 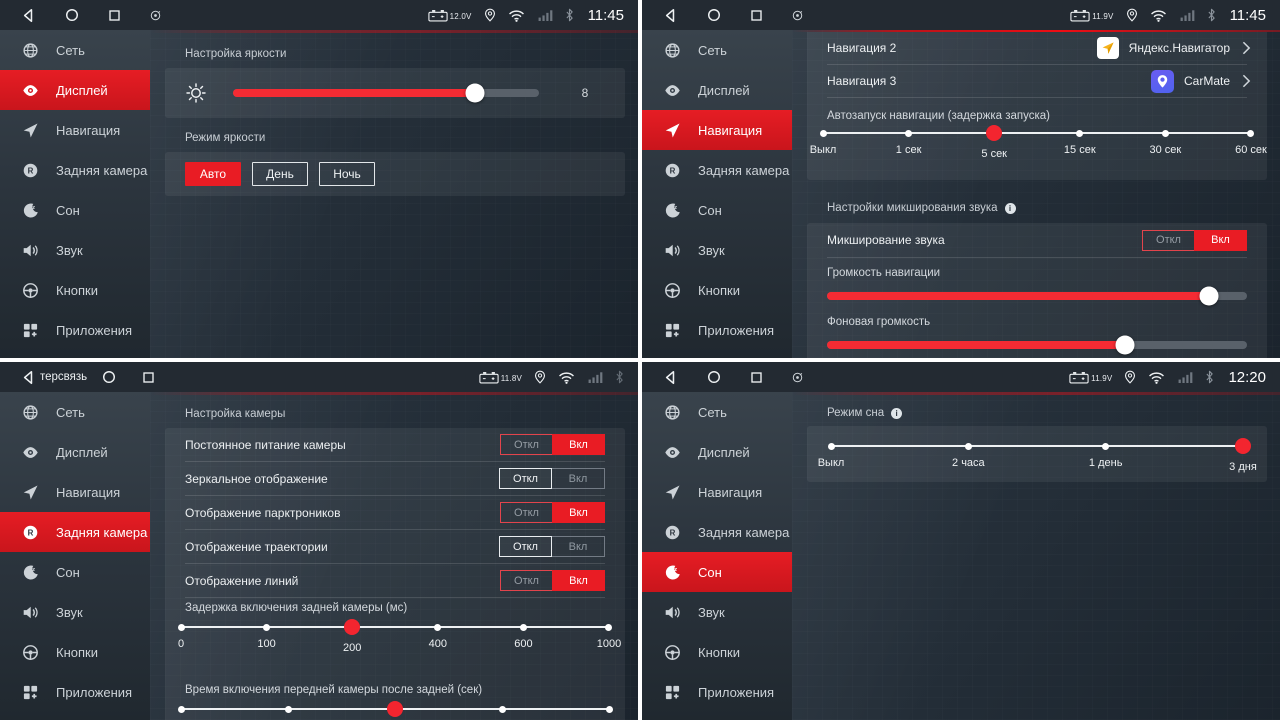 What do you see at coordinates (1037, 81) in the screenshot?
I see `nav3-row: Навигация 3 CarMate` at bounding box center [1037, 81].